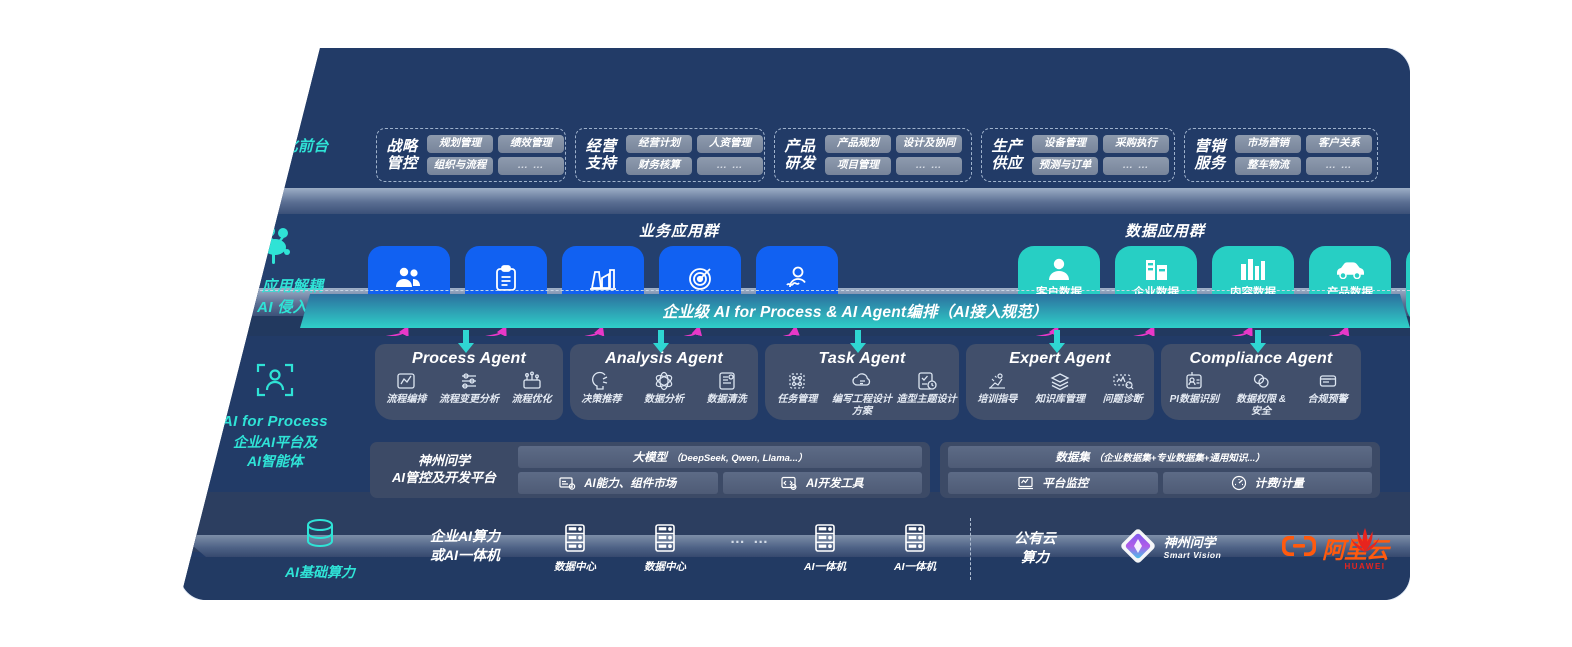 Image resolution: width=1572 pixels, height=647 pixels. Describe the element at coordinates (506, 278) in the screenshot. I see `clipboard-list-icon` at that location.